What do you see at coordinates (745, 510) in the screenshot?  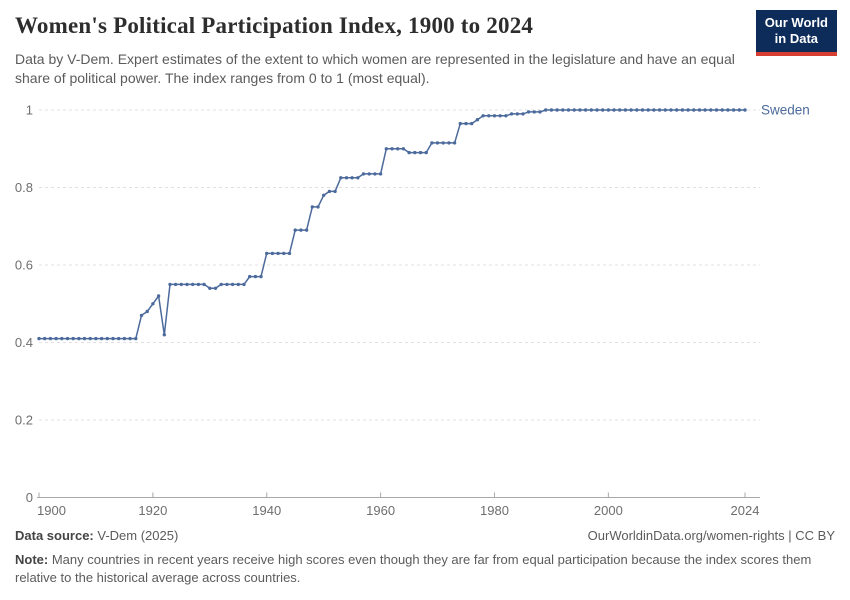 I see `svg-text: 2024` at bounding box center [745, 510].